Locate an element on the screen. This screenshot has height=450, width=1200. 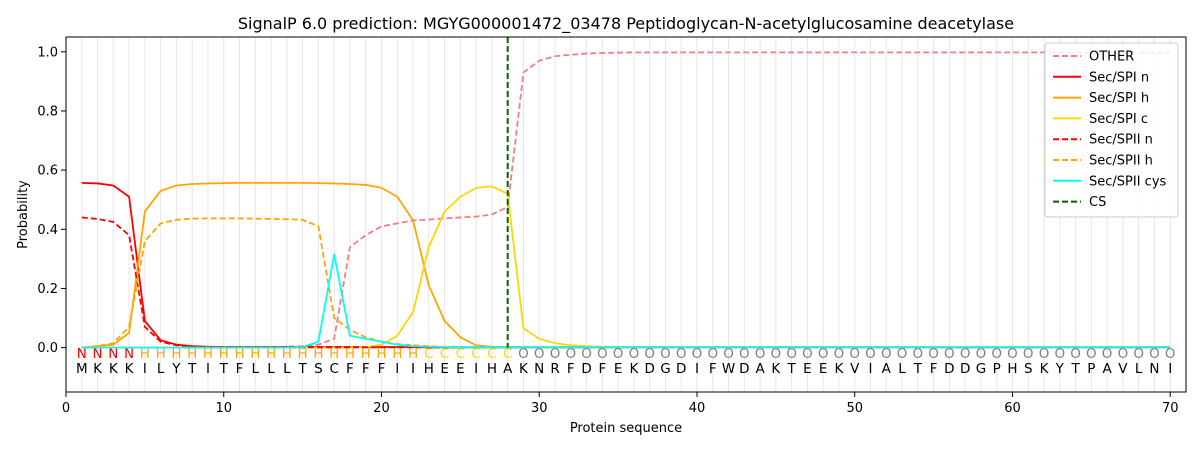
x-tick-label: 30 is located at coordinates (539, 408).